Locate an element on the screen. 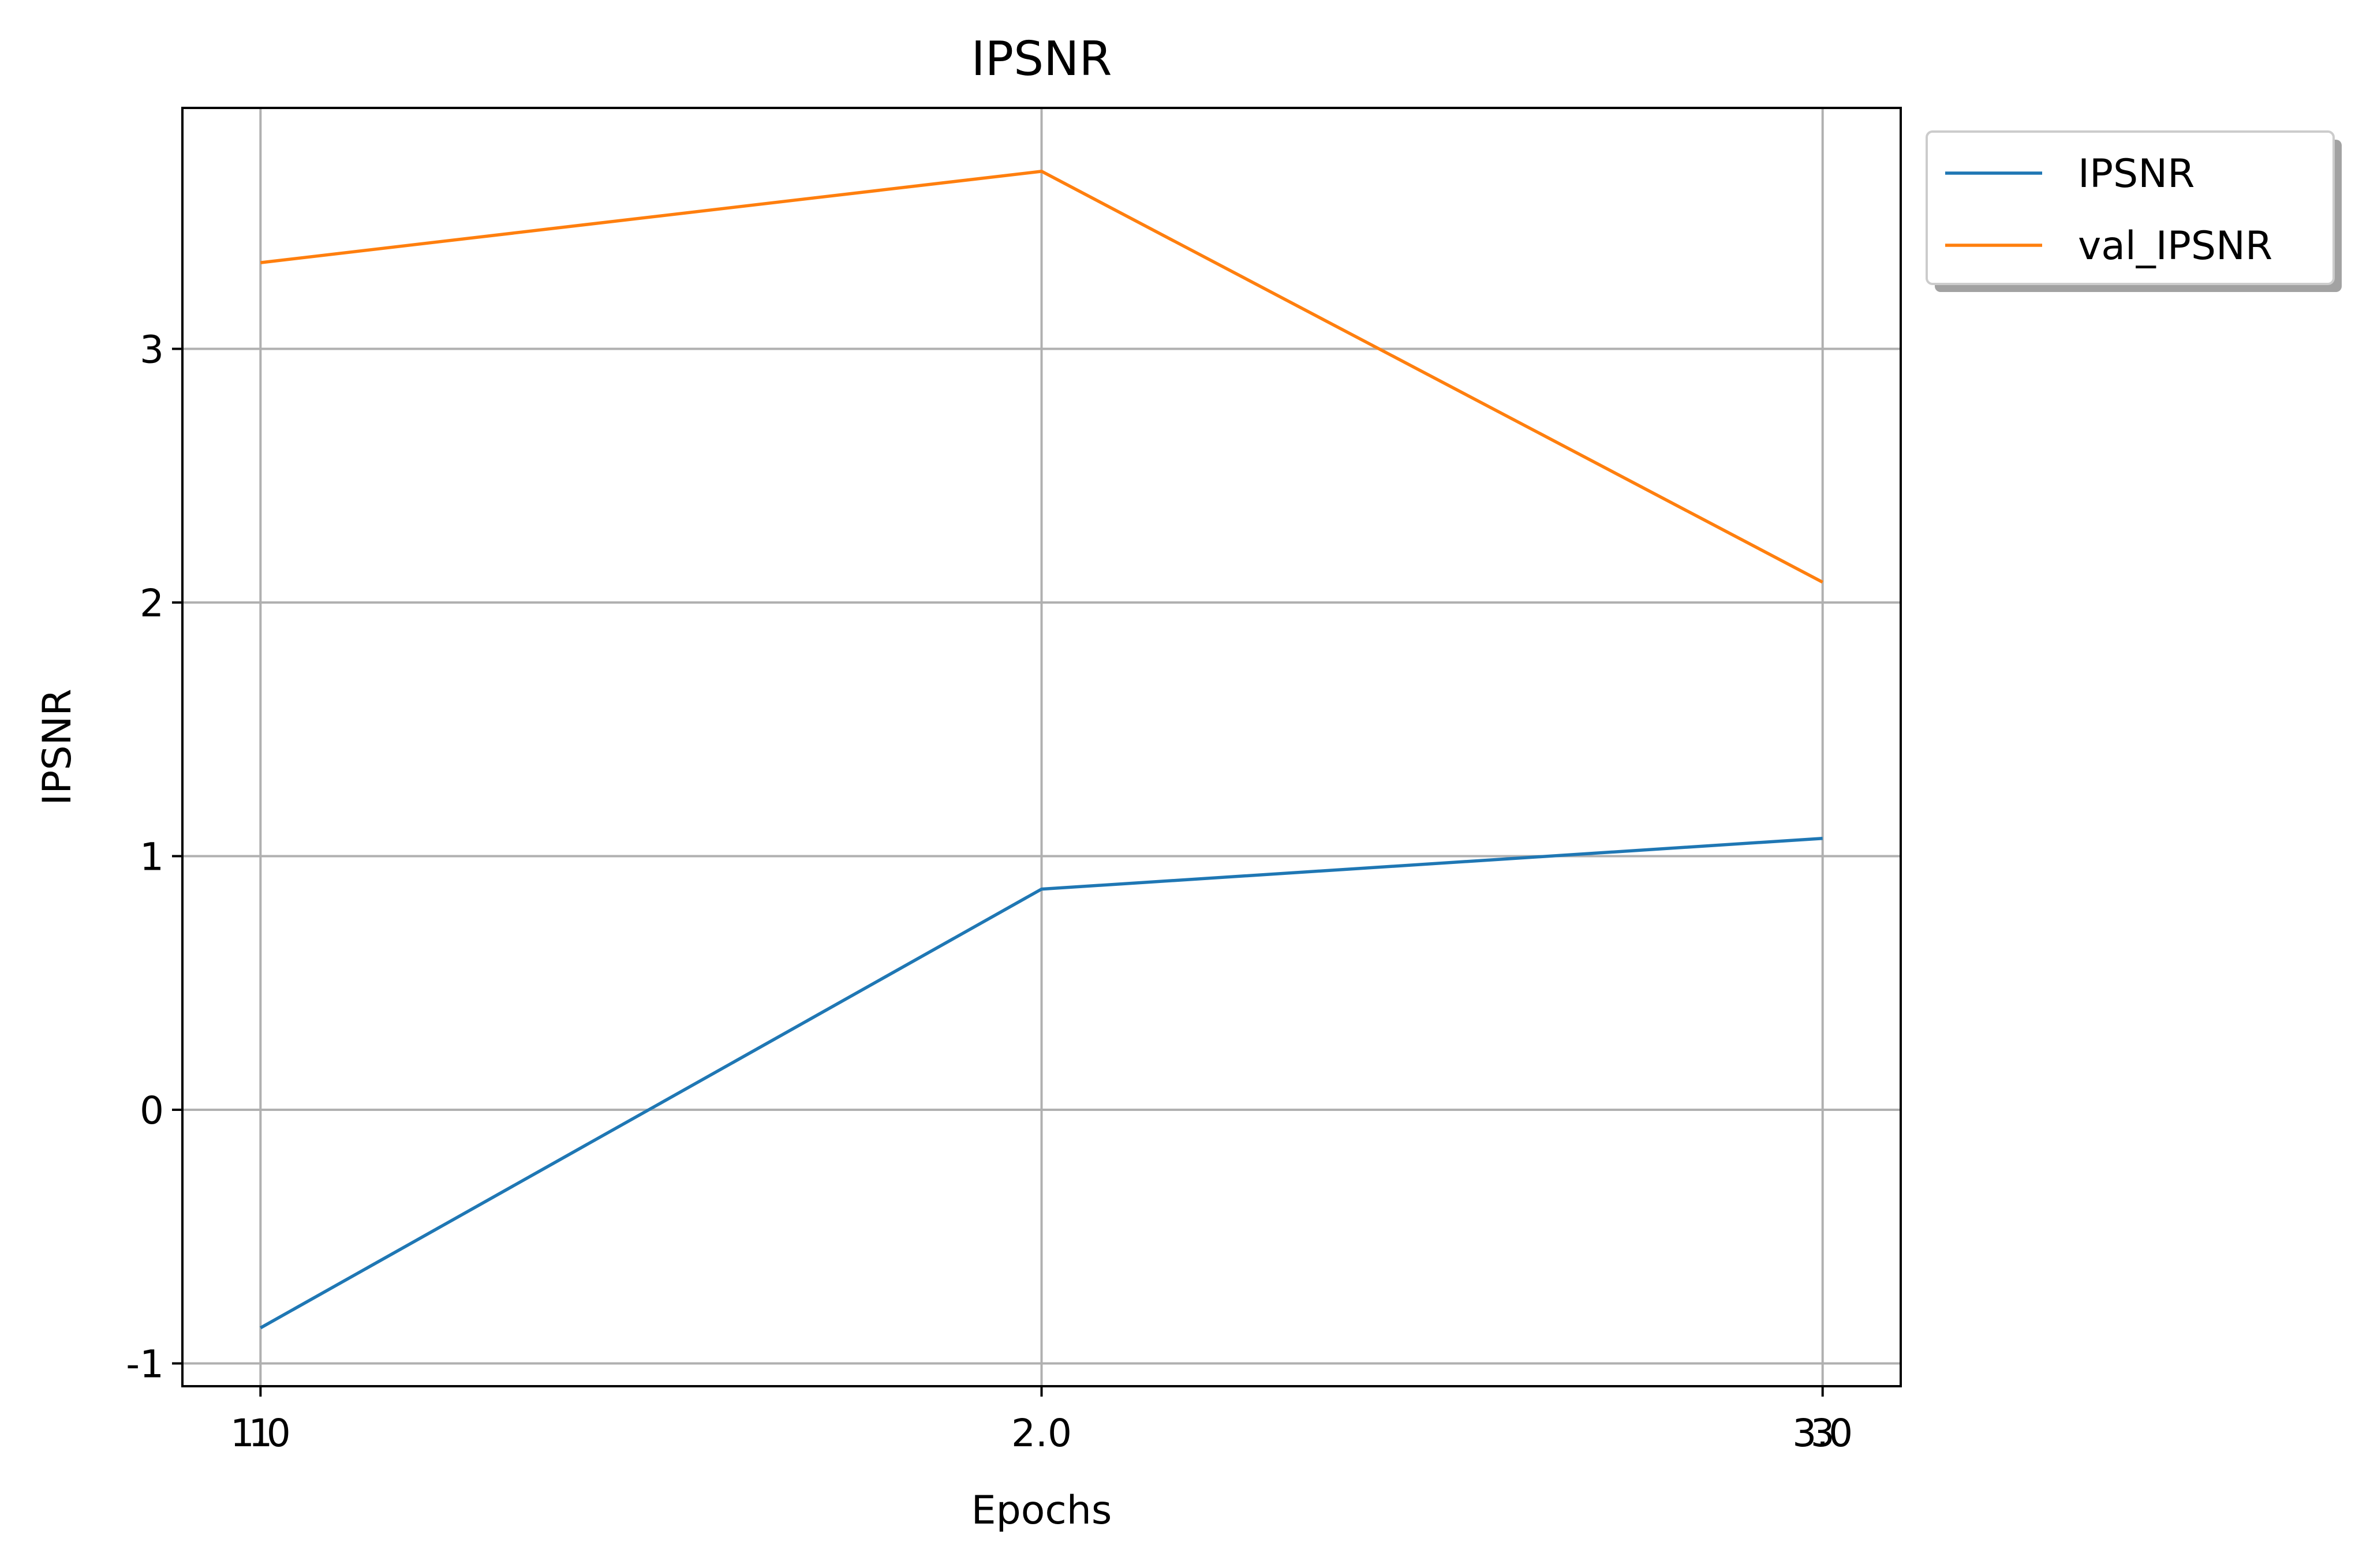 This screenshot has width=2370, height=1568. y-axis-label: IPSNR is located at coordinates (57, 746).